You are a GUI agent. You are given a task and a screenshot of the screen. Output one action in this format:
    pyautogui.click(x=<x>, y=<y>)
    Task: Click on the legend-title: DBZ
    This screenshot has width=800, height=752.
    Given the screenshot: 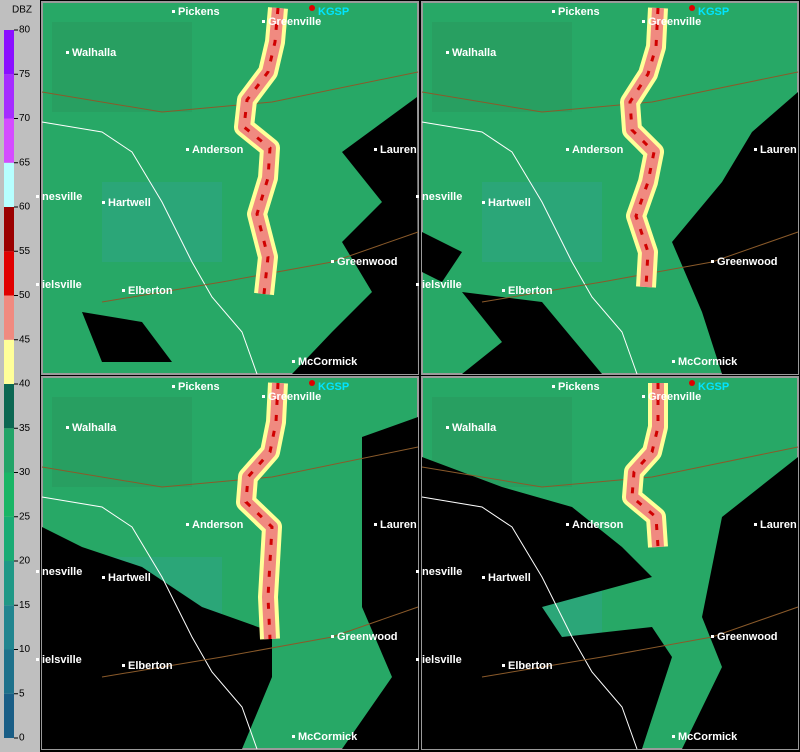 What is the action you would take?
    pyautogui.click(x=22, y=10)
    